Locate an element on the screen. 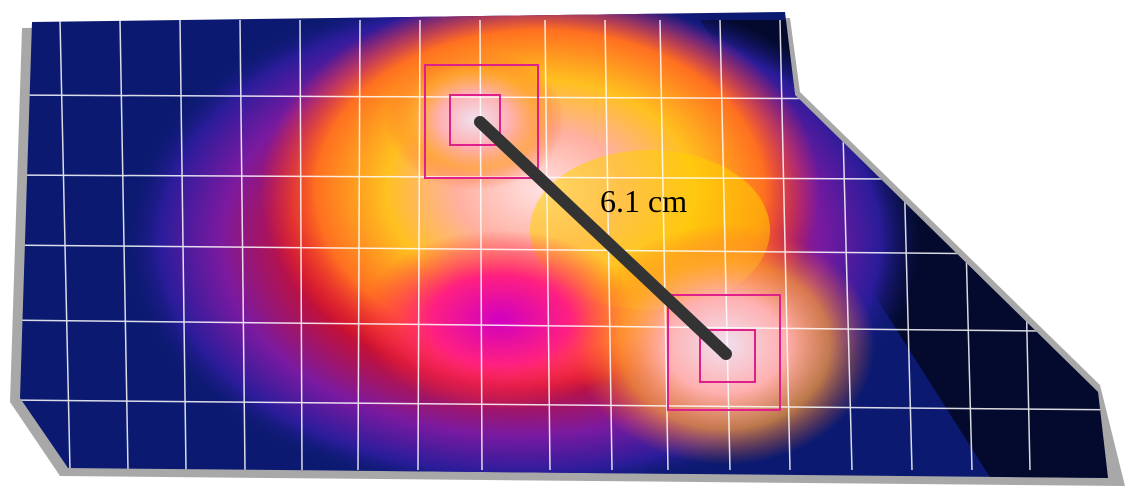 The width and height of the screenshot is (1130, 493). distance-line is located at coordinates (603, 238).